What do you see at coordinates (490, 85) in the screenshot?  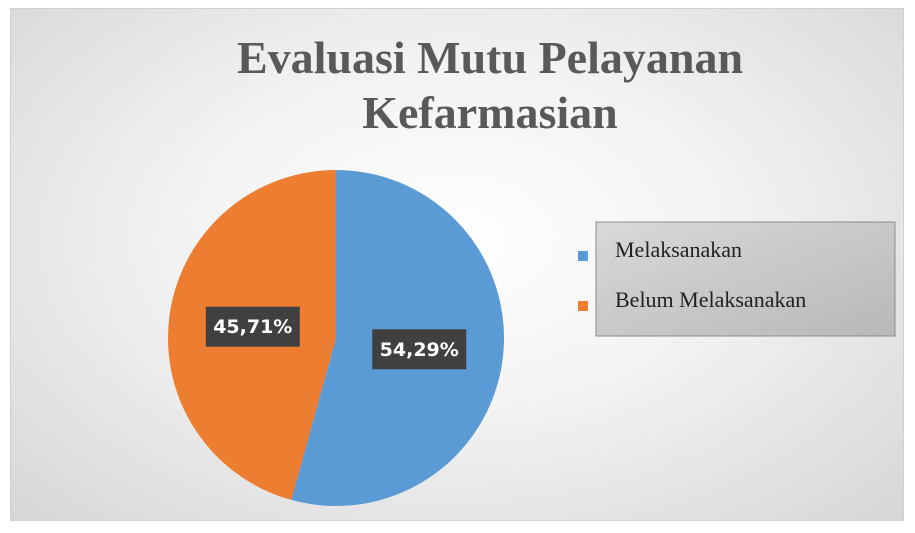 I see `chart-title: Evaluasi Mutu Pelayanan Kefarmasian` at bounding box center [490, 85].